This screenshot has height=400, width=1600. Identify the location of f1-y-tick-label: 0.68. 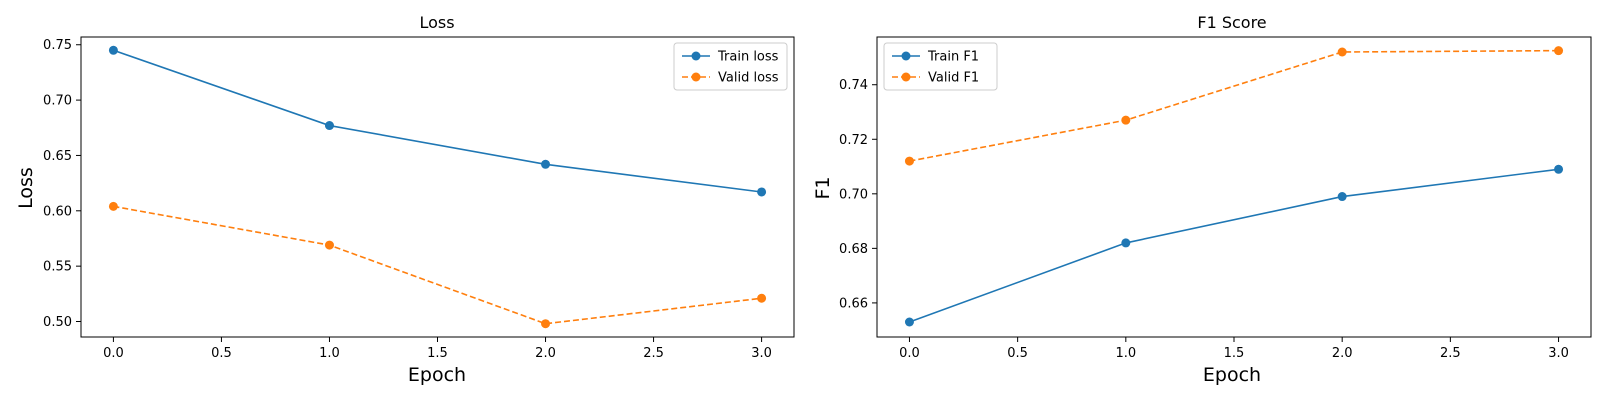
(853, 249).